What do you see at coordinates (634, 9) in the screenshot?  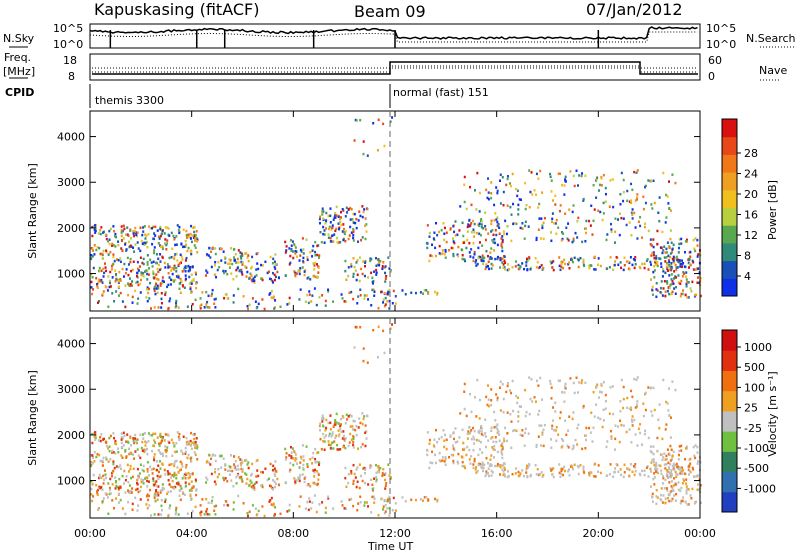 I see `date-title: 07/Jan/2012` at bounding box center [634, 9].